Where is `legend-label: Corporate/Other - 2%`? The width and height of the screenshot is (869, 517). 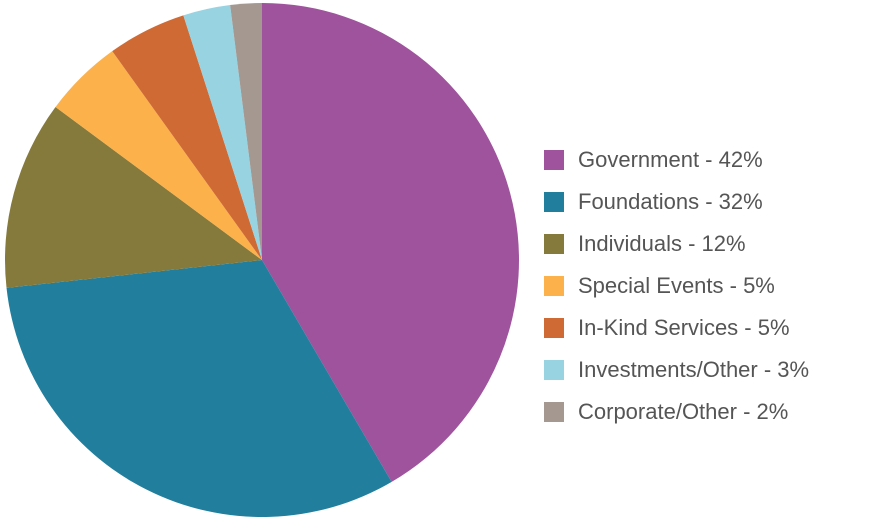
legend-label: Corporate/Other - 2% is located at coordinates (683, 411).